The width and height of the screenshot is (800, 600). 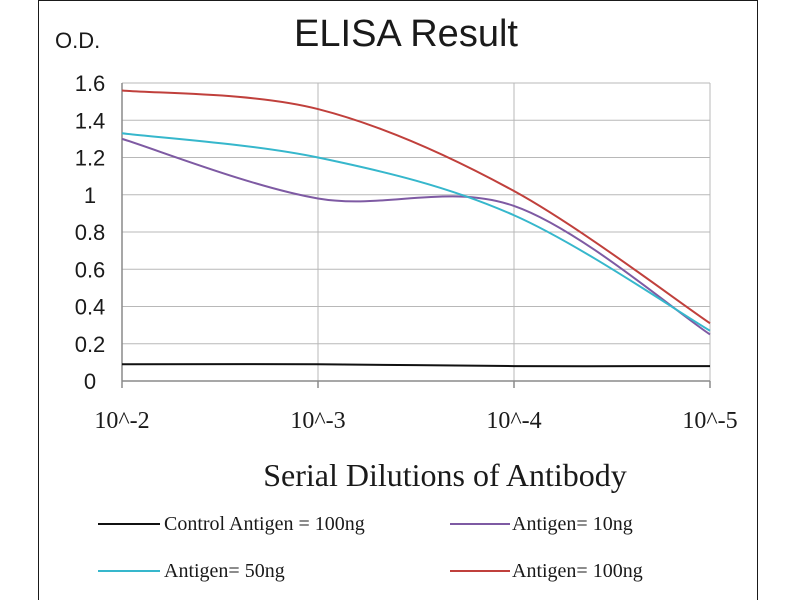 I want to click on y-tick-labels: 0 0.2 0.4 0.6 0.8 1 1.2 1.4 1.6, so click(x=90, y=232).